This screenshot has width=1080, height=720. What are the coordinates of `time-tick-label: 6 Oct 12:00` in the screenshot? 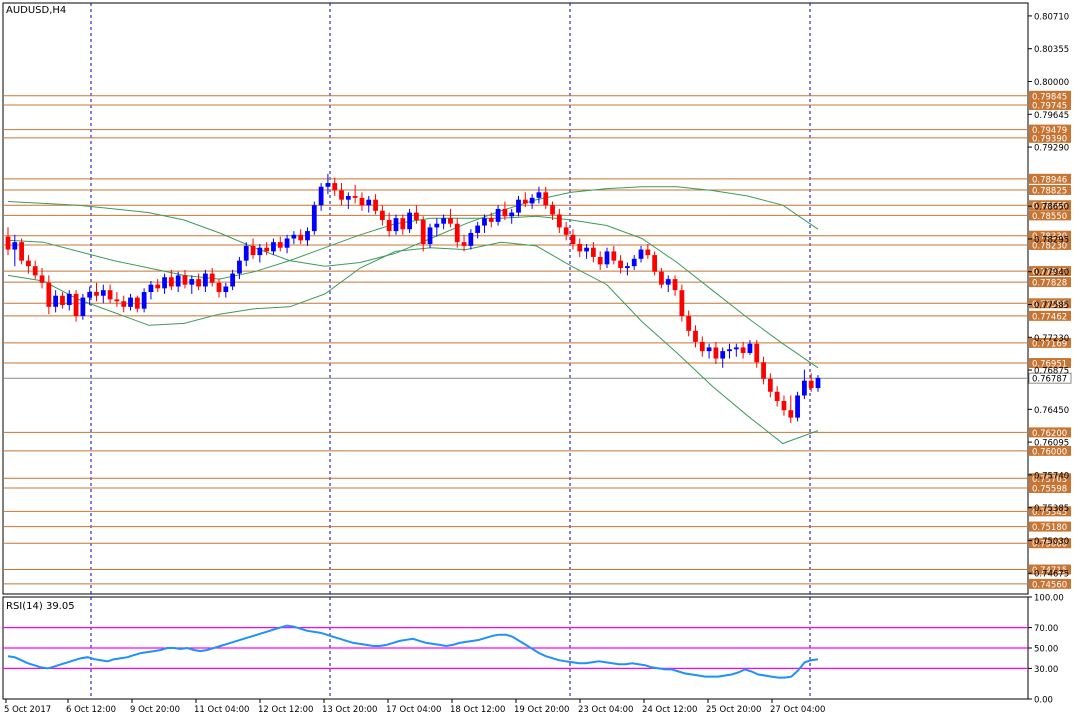 It's located at (91, 710).